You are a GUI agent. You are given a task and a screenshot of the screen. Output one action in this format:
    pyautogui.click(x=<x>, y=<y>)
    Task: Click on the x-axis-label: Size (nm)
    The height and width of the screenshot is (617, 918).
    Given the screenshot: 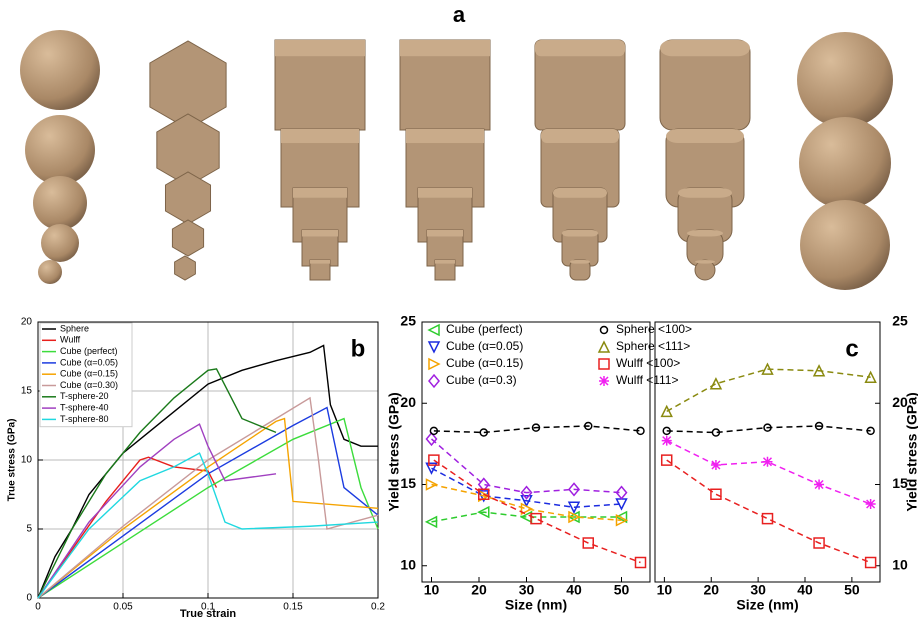 What is the action you would take?
    pyautogui.click(x=536, y=605)
    